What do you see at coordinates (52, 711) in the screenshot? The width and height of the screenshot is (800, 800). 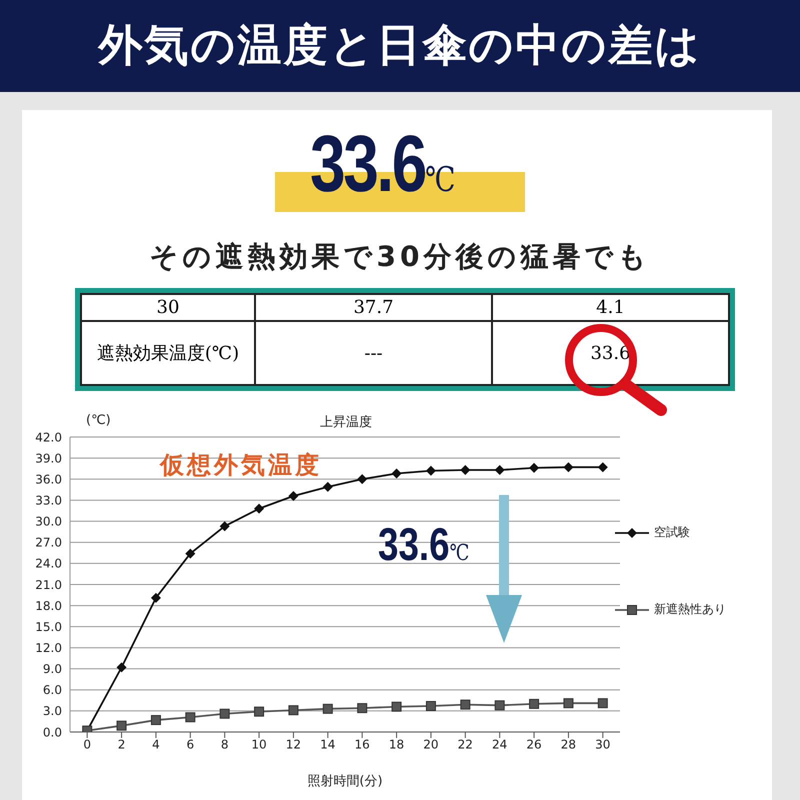 I see `y-tick-label: 3.0` at bounding box center [52, 711].